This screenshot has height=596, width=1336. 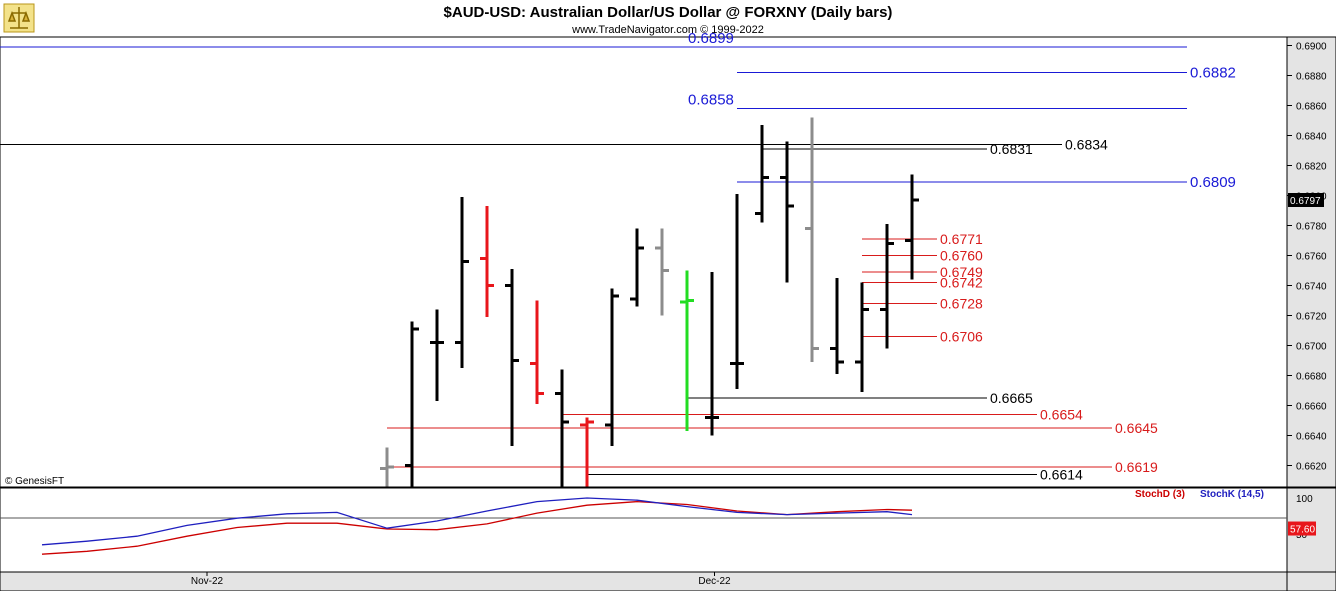 I want to click on trade-navigator-logo, so click(x=19, y=18).